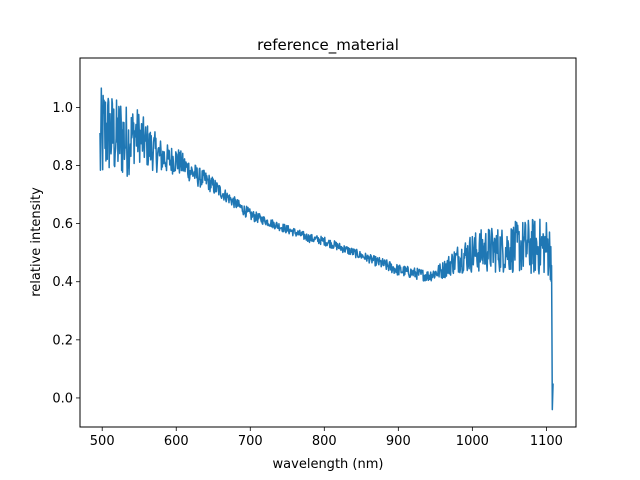  I want to click on x-tick-label: 900, so click(398, 441).